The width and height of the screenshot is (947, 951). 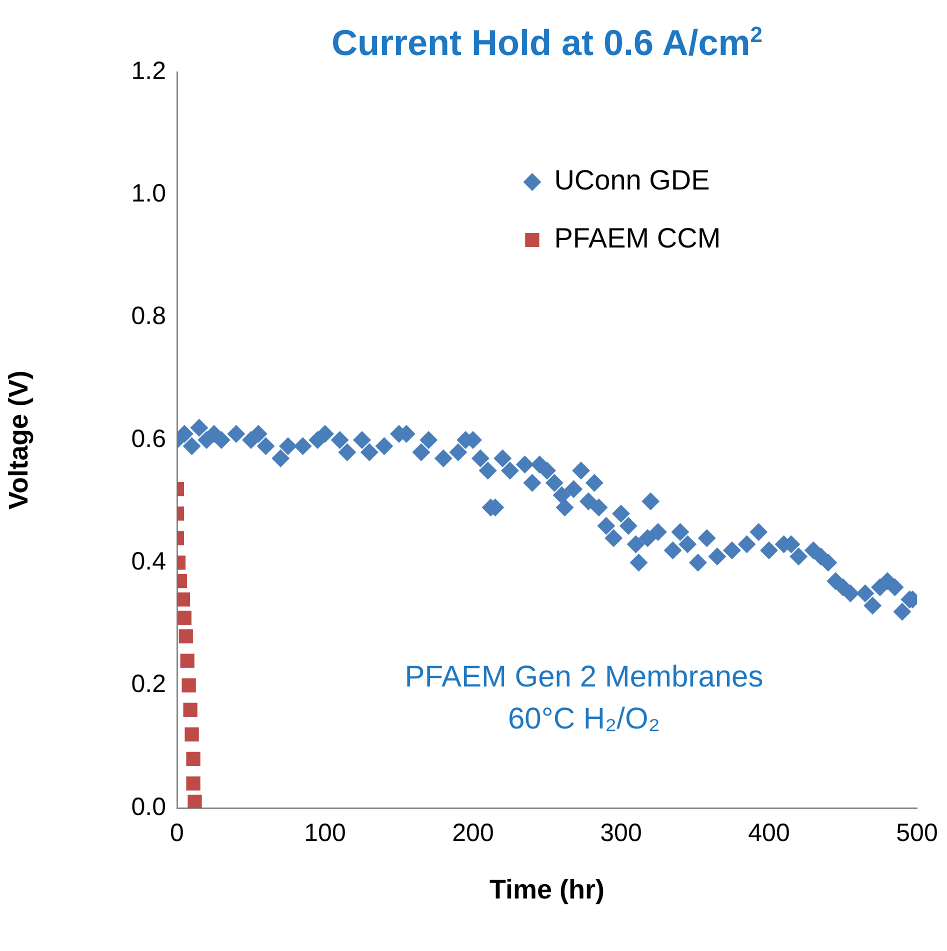 What do you see at coordinates (148, 806) in the screenshot?
I see `y-tick-label: 0.0` at bounding box center [148, 806].